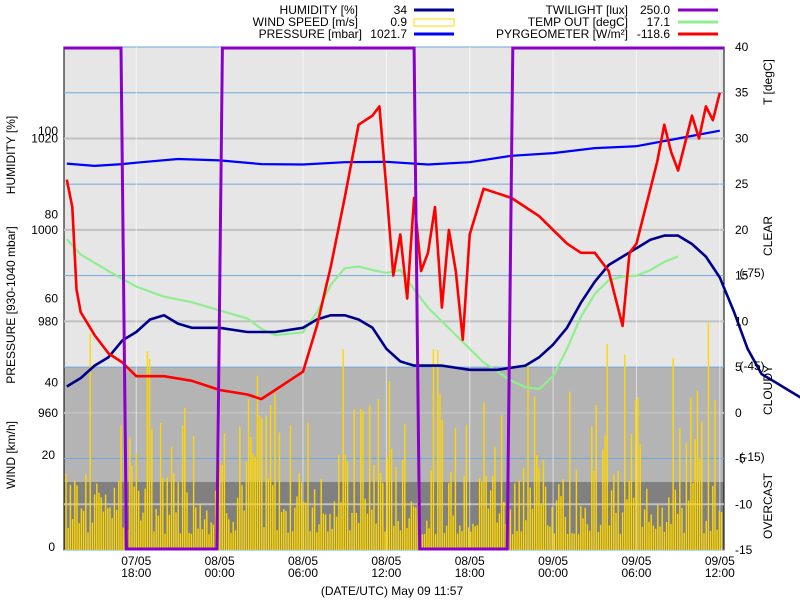  I want to click on humidity-tick: 40, so click(52, 382).